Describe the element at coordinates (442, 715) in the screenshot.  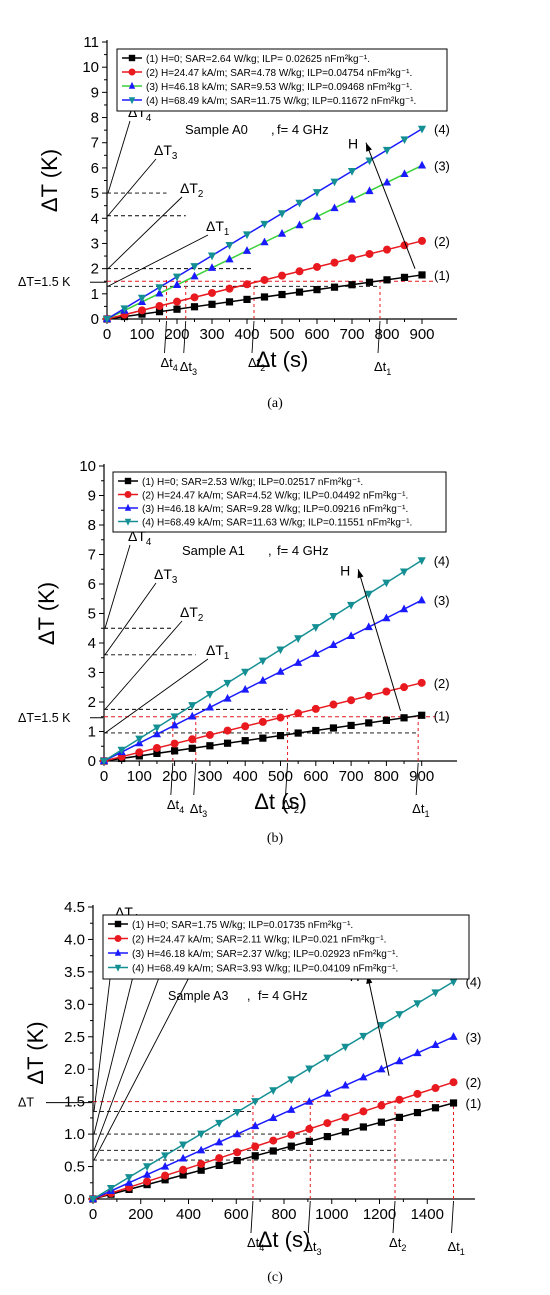
I see `series-end-label: (1)` at that location.